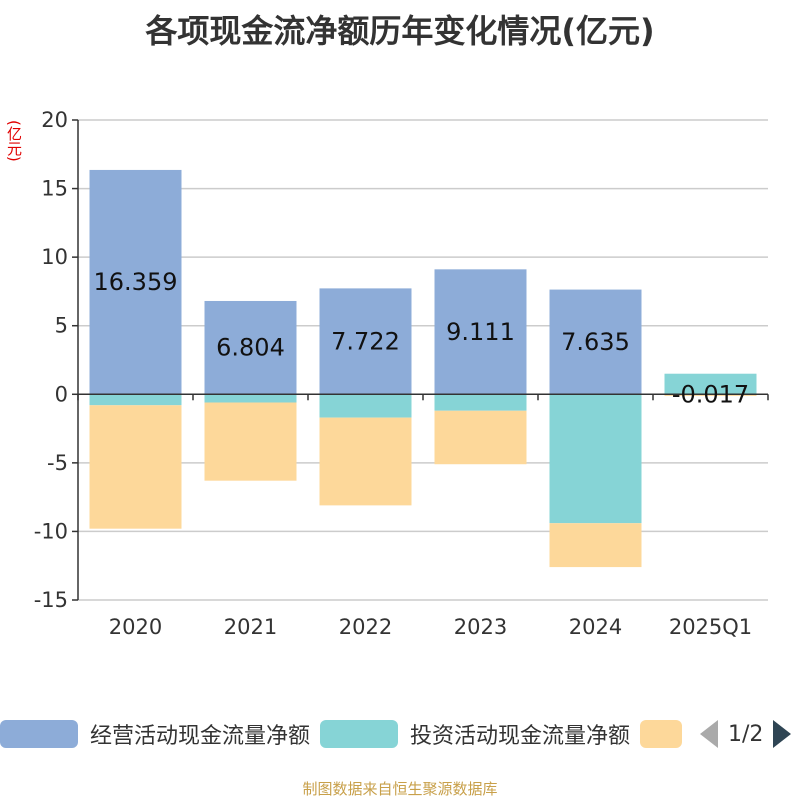 Image resolution: width=800 pixels, height=800 pixels. I want to click on data-label-2024: 7.635, so click(595, 342).